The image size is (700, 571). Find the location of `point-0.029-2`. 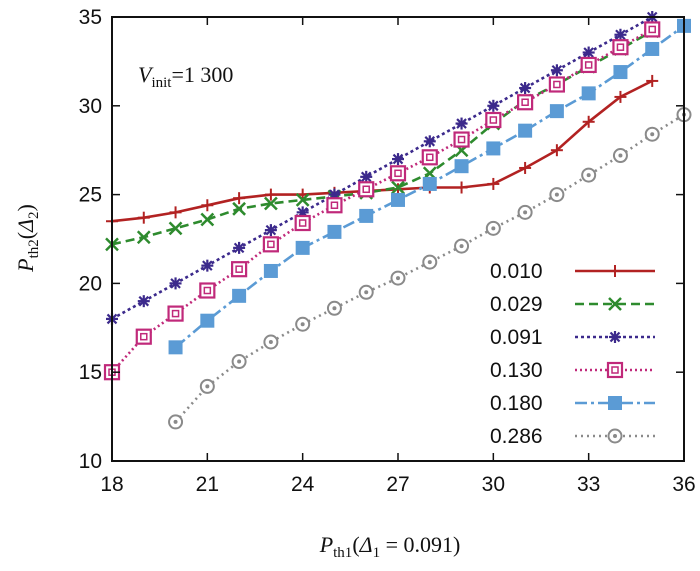

point-0.029-2 is located at coordinates (175, 228).